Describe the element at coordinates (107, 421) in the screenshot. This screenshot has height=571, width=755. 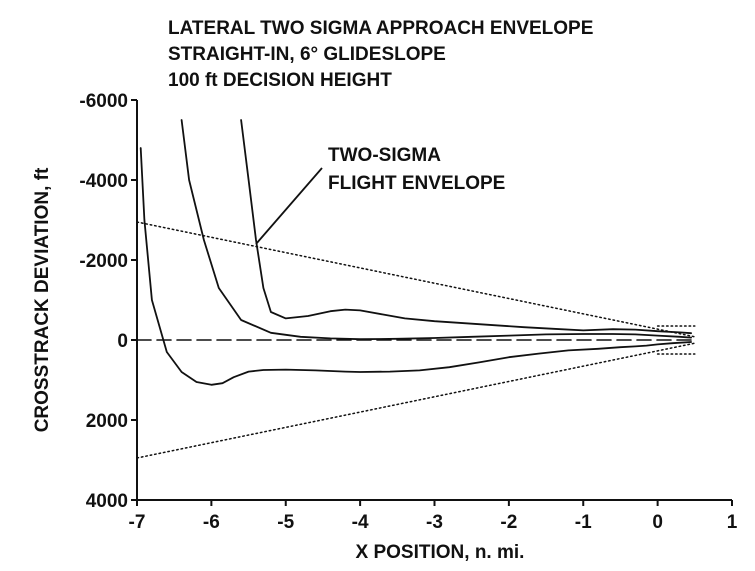
I see `y-tick-label: 2000` at that location.